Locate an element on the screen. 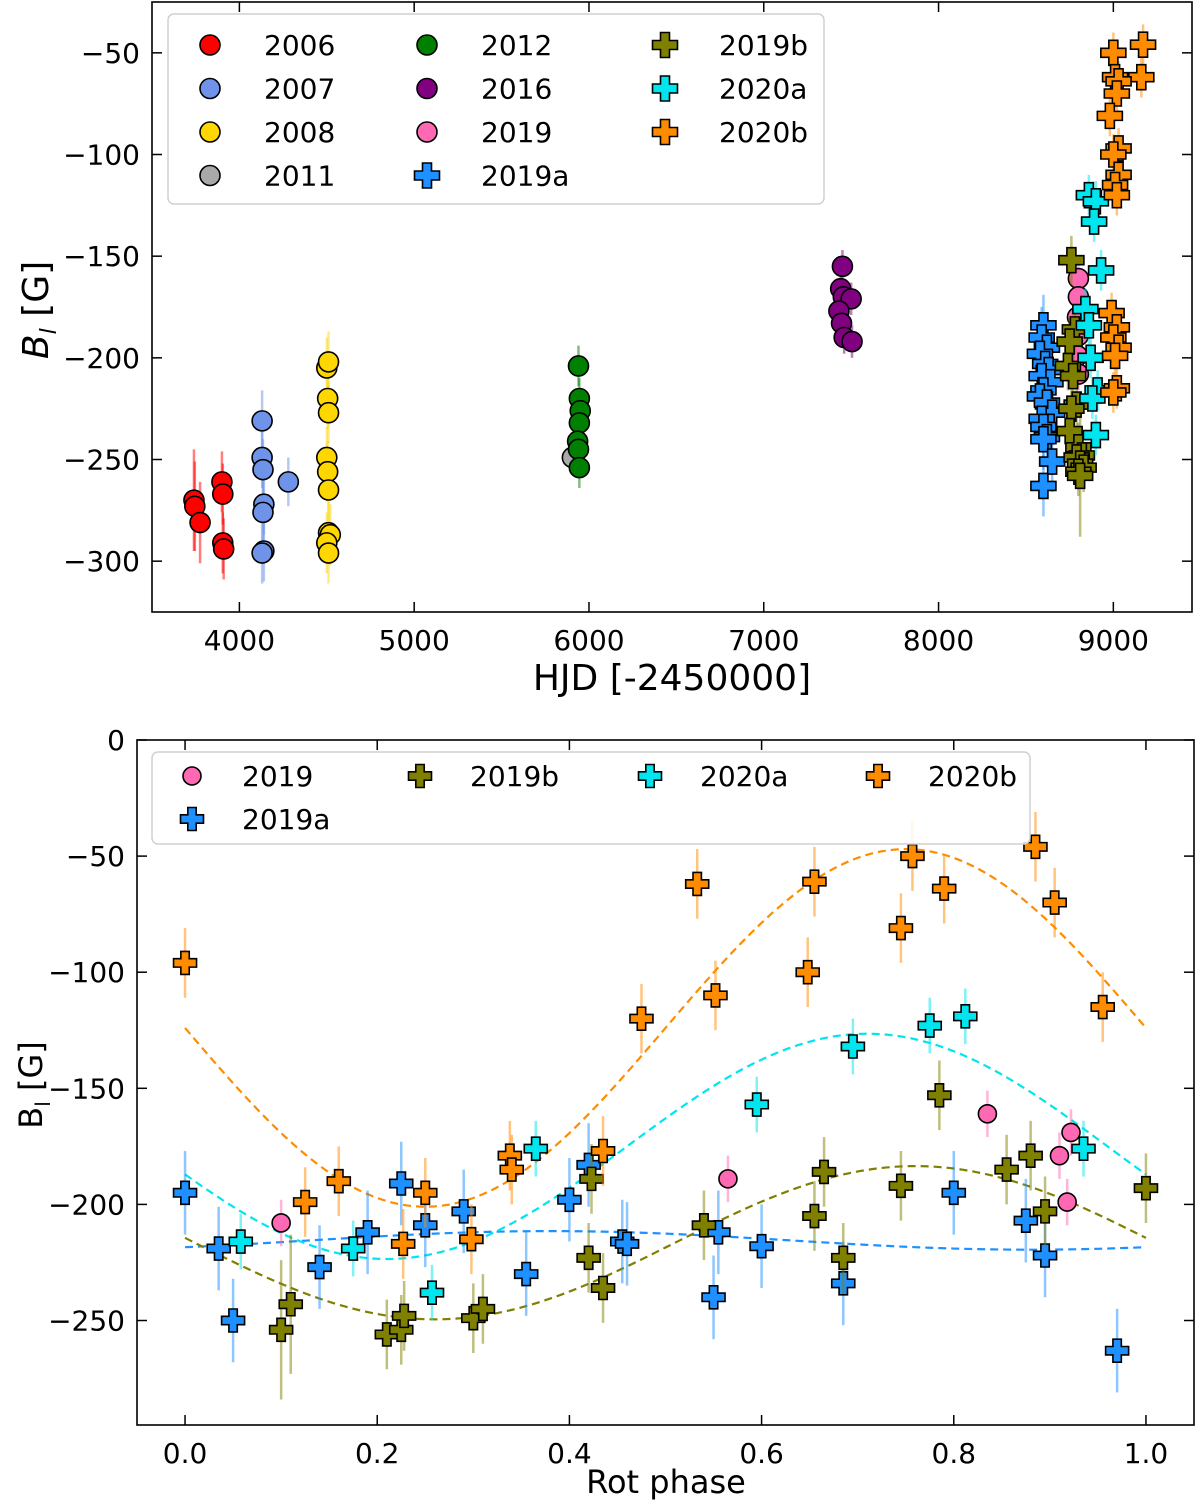 This screenshot has height=1507, width=1200. top-legend-marker-2020a is located at coordinates (665, 88).